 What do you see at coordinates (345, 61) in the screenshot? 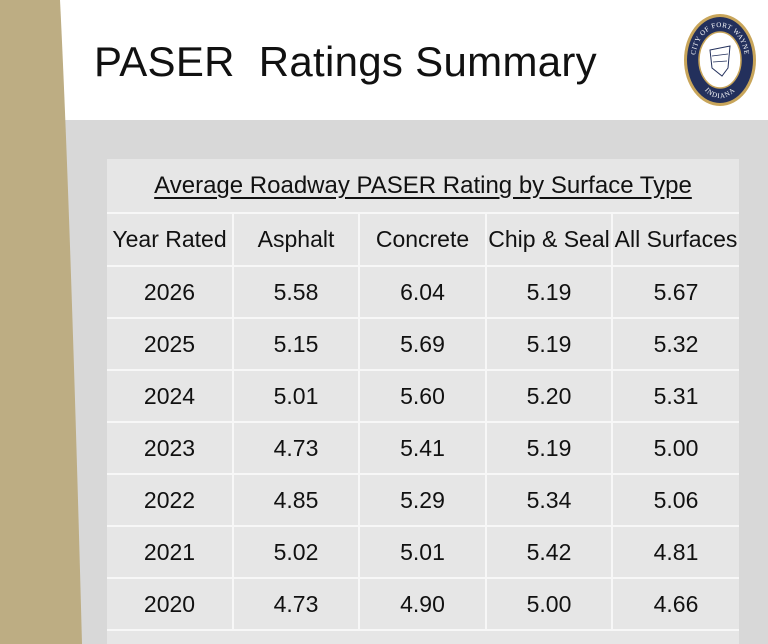
I see `slide-title: PASER Ratings Summary` at bounding box center [345, 61].